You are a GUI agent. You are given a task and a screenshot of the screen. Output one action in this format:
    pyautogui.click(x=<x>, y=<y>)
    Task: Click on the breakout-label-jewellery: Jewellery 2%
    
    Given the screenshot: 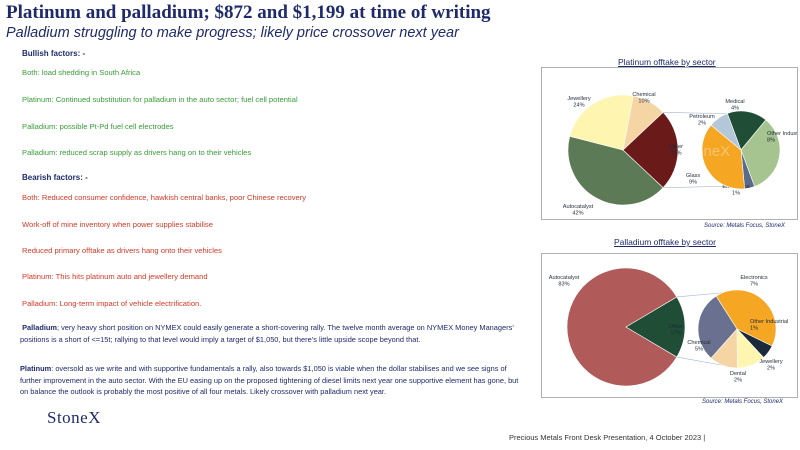 What is the action you would take?
    pyautogui.click(x=771, y=365)
    